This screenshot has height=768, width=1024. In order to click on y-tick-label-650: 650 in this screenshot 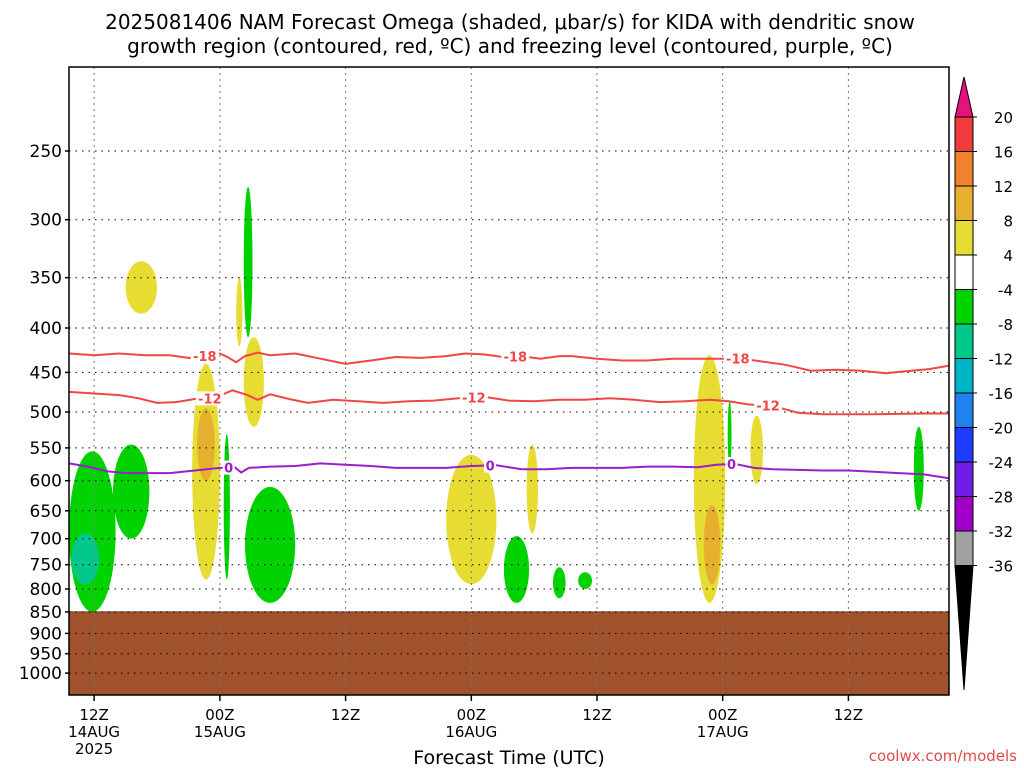, I will do `click(46, 512)`.